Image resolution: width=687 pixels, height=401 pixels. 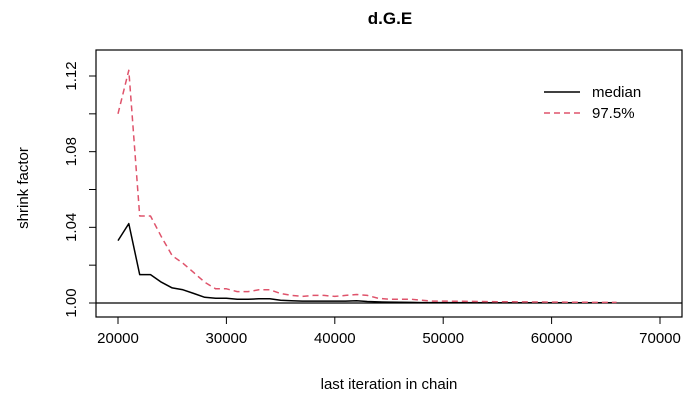 What do you see at coordinates (71, 151) in the screenshot?
I see `y-tick-label: 1.08` at bounding box center [71, 151].